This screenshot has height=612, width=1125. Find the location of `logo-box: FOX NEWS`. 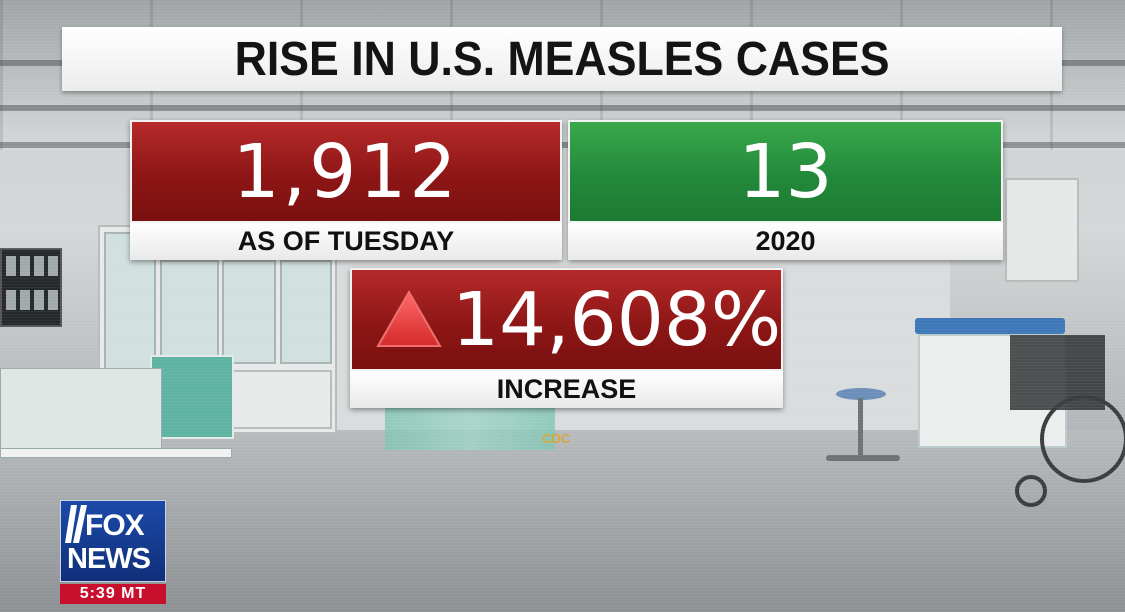

logo-box: FOX NEWS is located at coordinates (113, 541).